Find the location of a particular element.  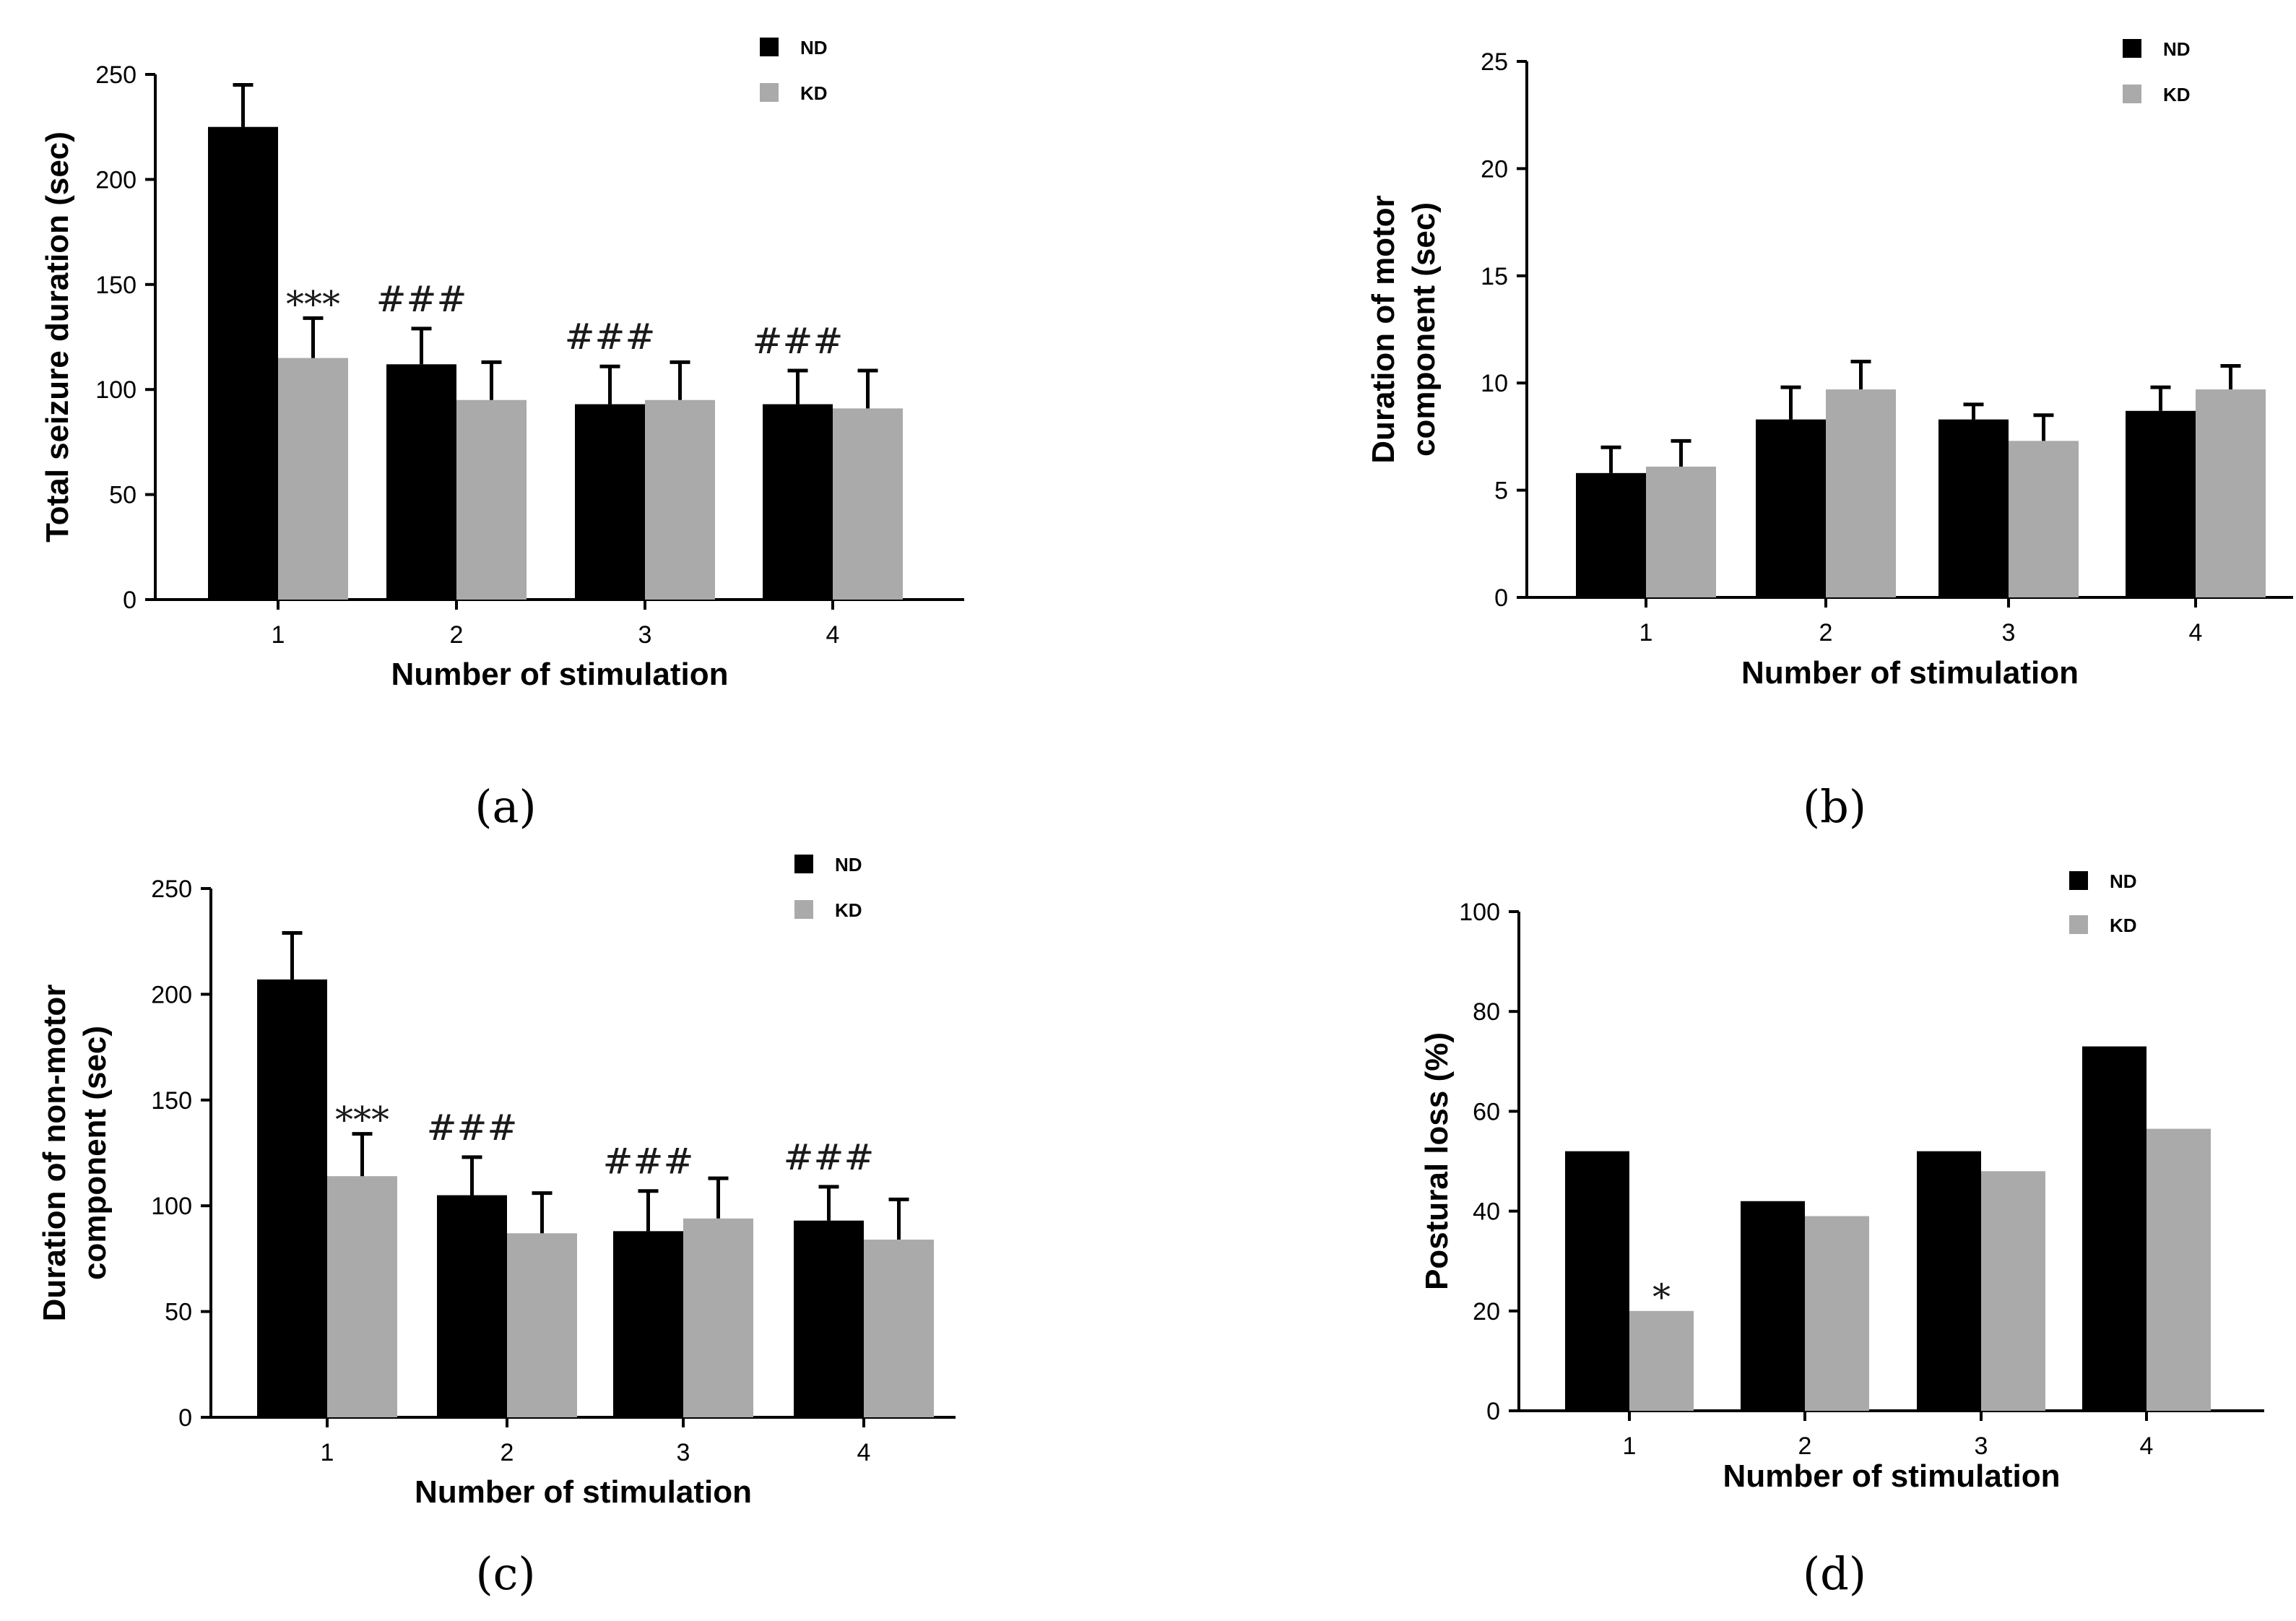

y-tick-label: 250 is located at coordinates (116, 75).